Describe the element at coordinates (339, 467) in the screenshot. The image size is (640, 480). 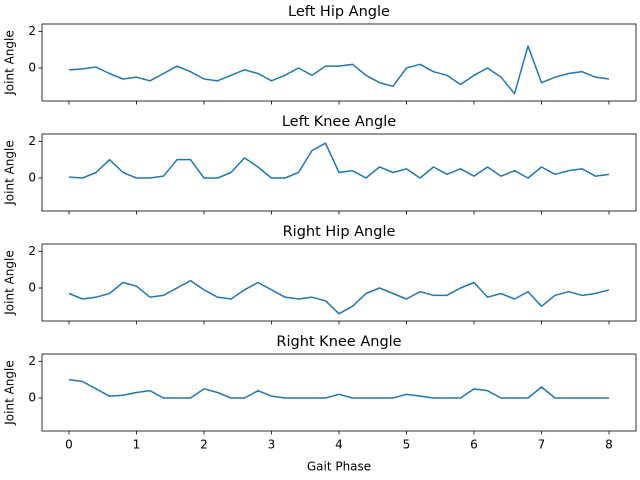
I see `x-axis-label: Gait Phase` at that location.